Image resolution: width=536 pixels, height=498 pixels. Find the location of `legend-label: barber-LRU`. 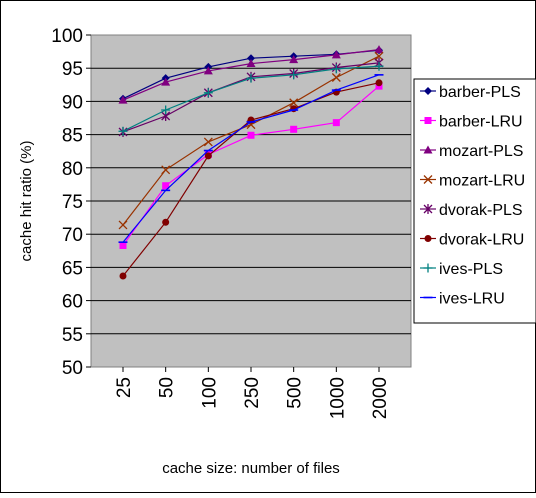

legend-label: barber-LRU is located at coordinates (481, 122).